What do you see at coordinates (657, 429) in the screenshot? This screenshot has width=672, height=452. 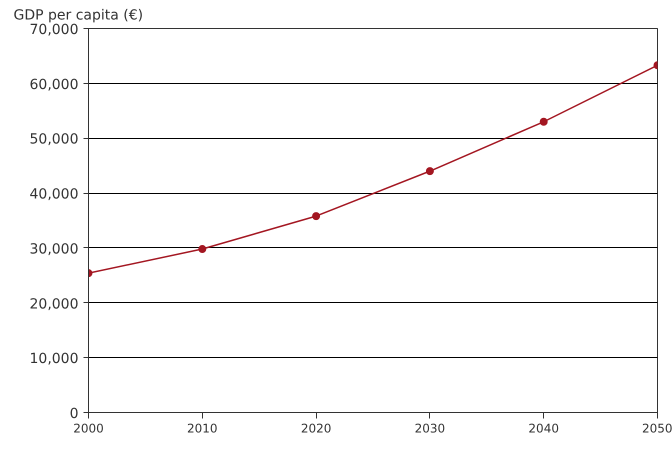 I see `x-tick-label: 2050` at bounding box center [657, 429].